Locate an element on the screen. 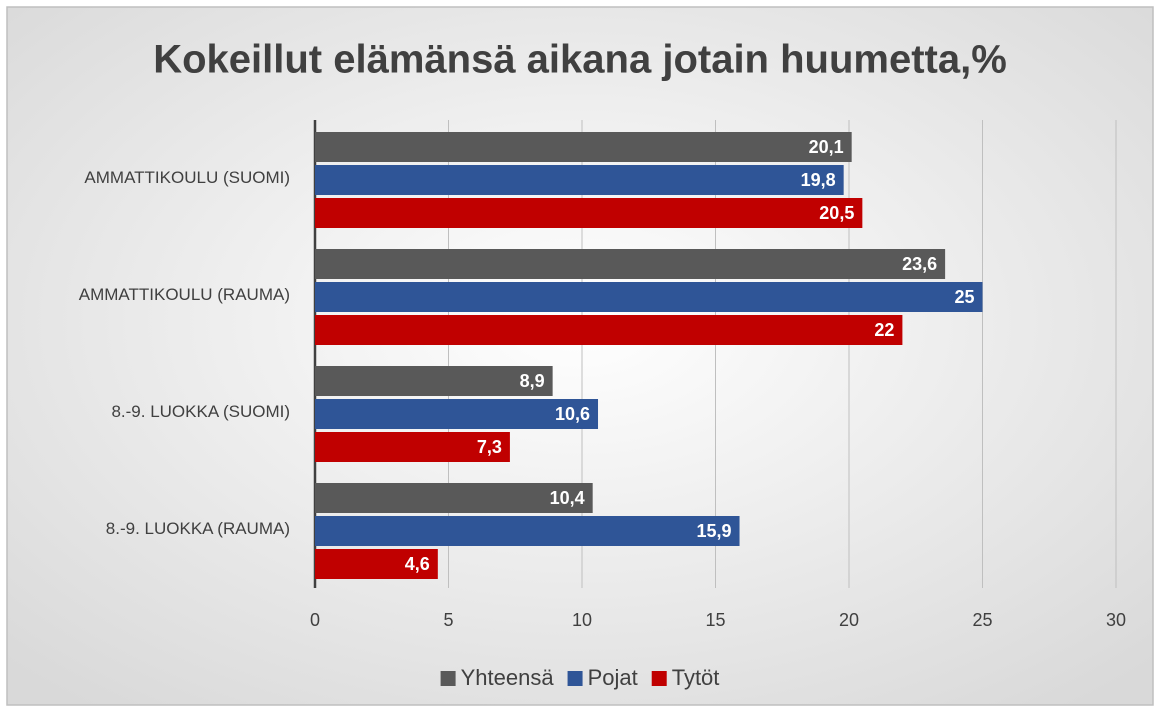 This screenshot has width=1160, height=712. data-label: 20,5 is located at coordinates (836, 213).